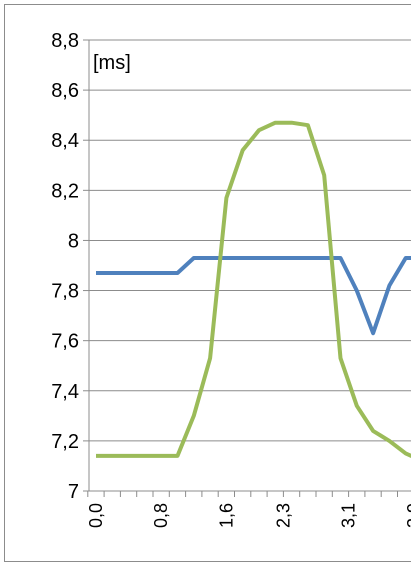 The width and height of the screenshot is (411, 568). What do you see at coordinates (65, 292) in the screenshot?
I see `y-tick-label: 7,8` at bounding box center [65, 292].